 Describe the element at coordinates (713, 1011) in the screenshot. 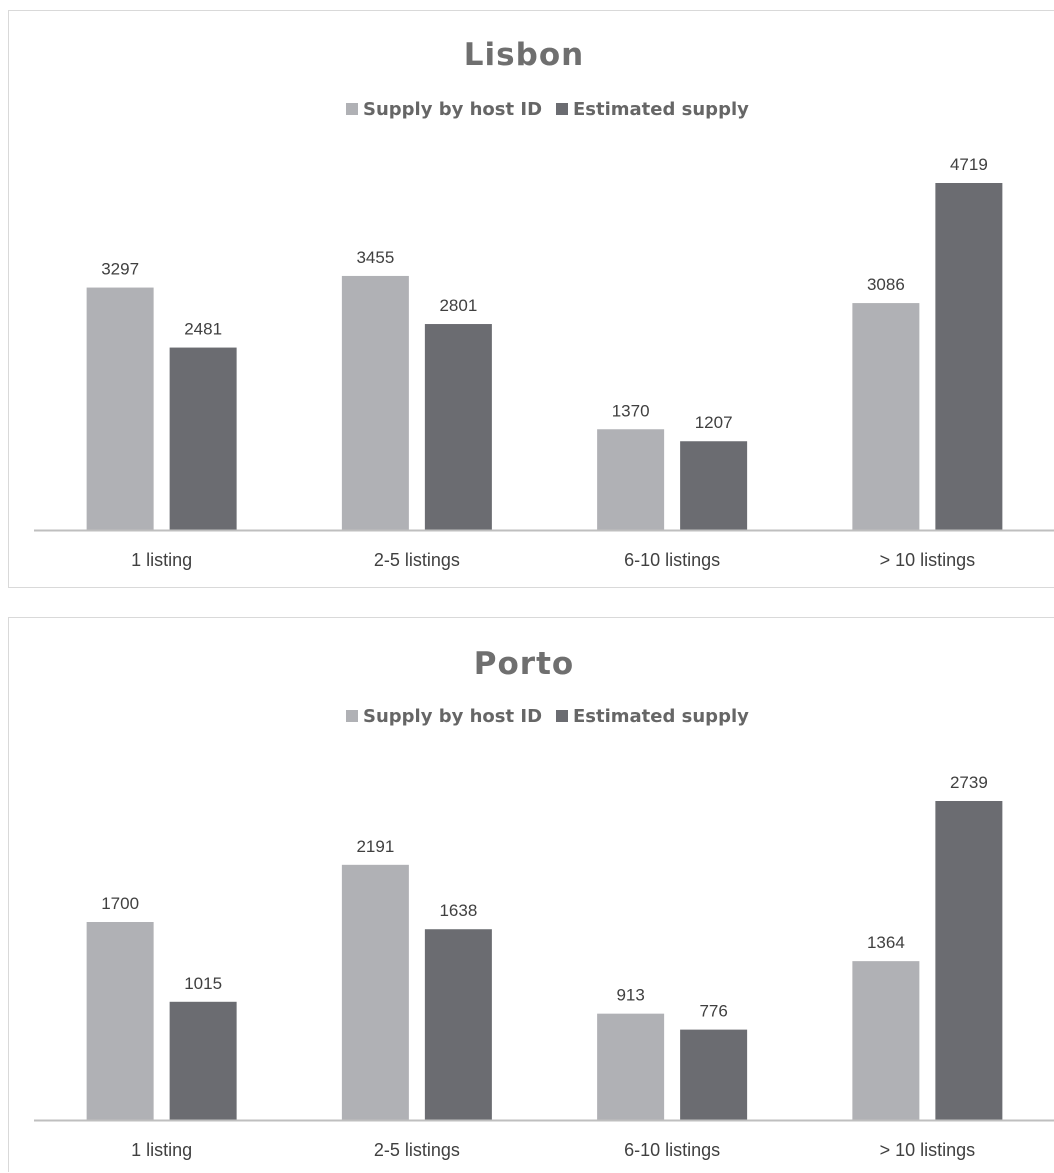

I see `data-label-estimated-supply-6-10-listings: 776` at that location.